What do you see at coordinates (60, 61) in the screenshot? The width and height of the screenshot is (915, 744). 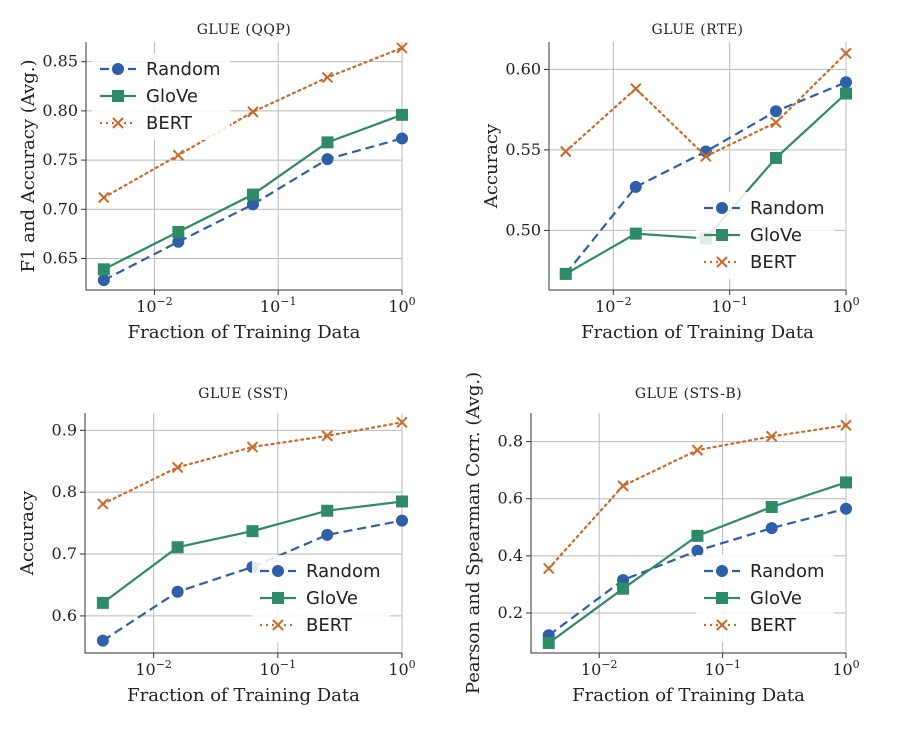 I see `y-tick-label: 0.85` at bounding box center [60, 61].